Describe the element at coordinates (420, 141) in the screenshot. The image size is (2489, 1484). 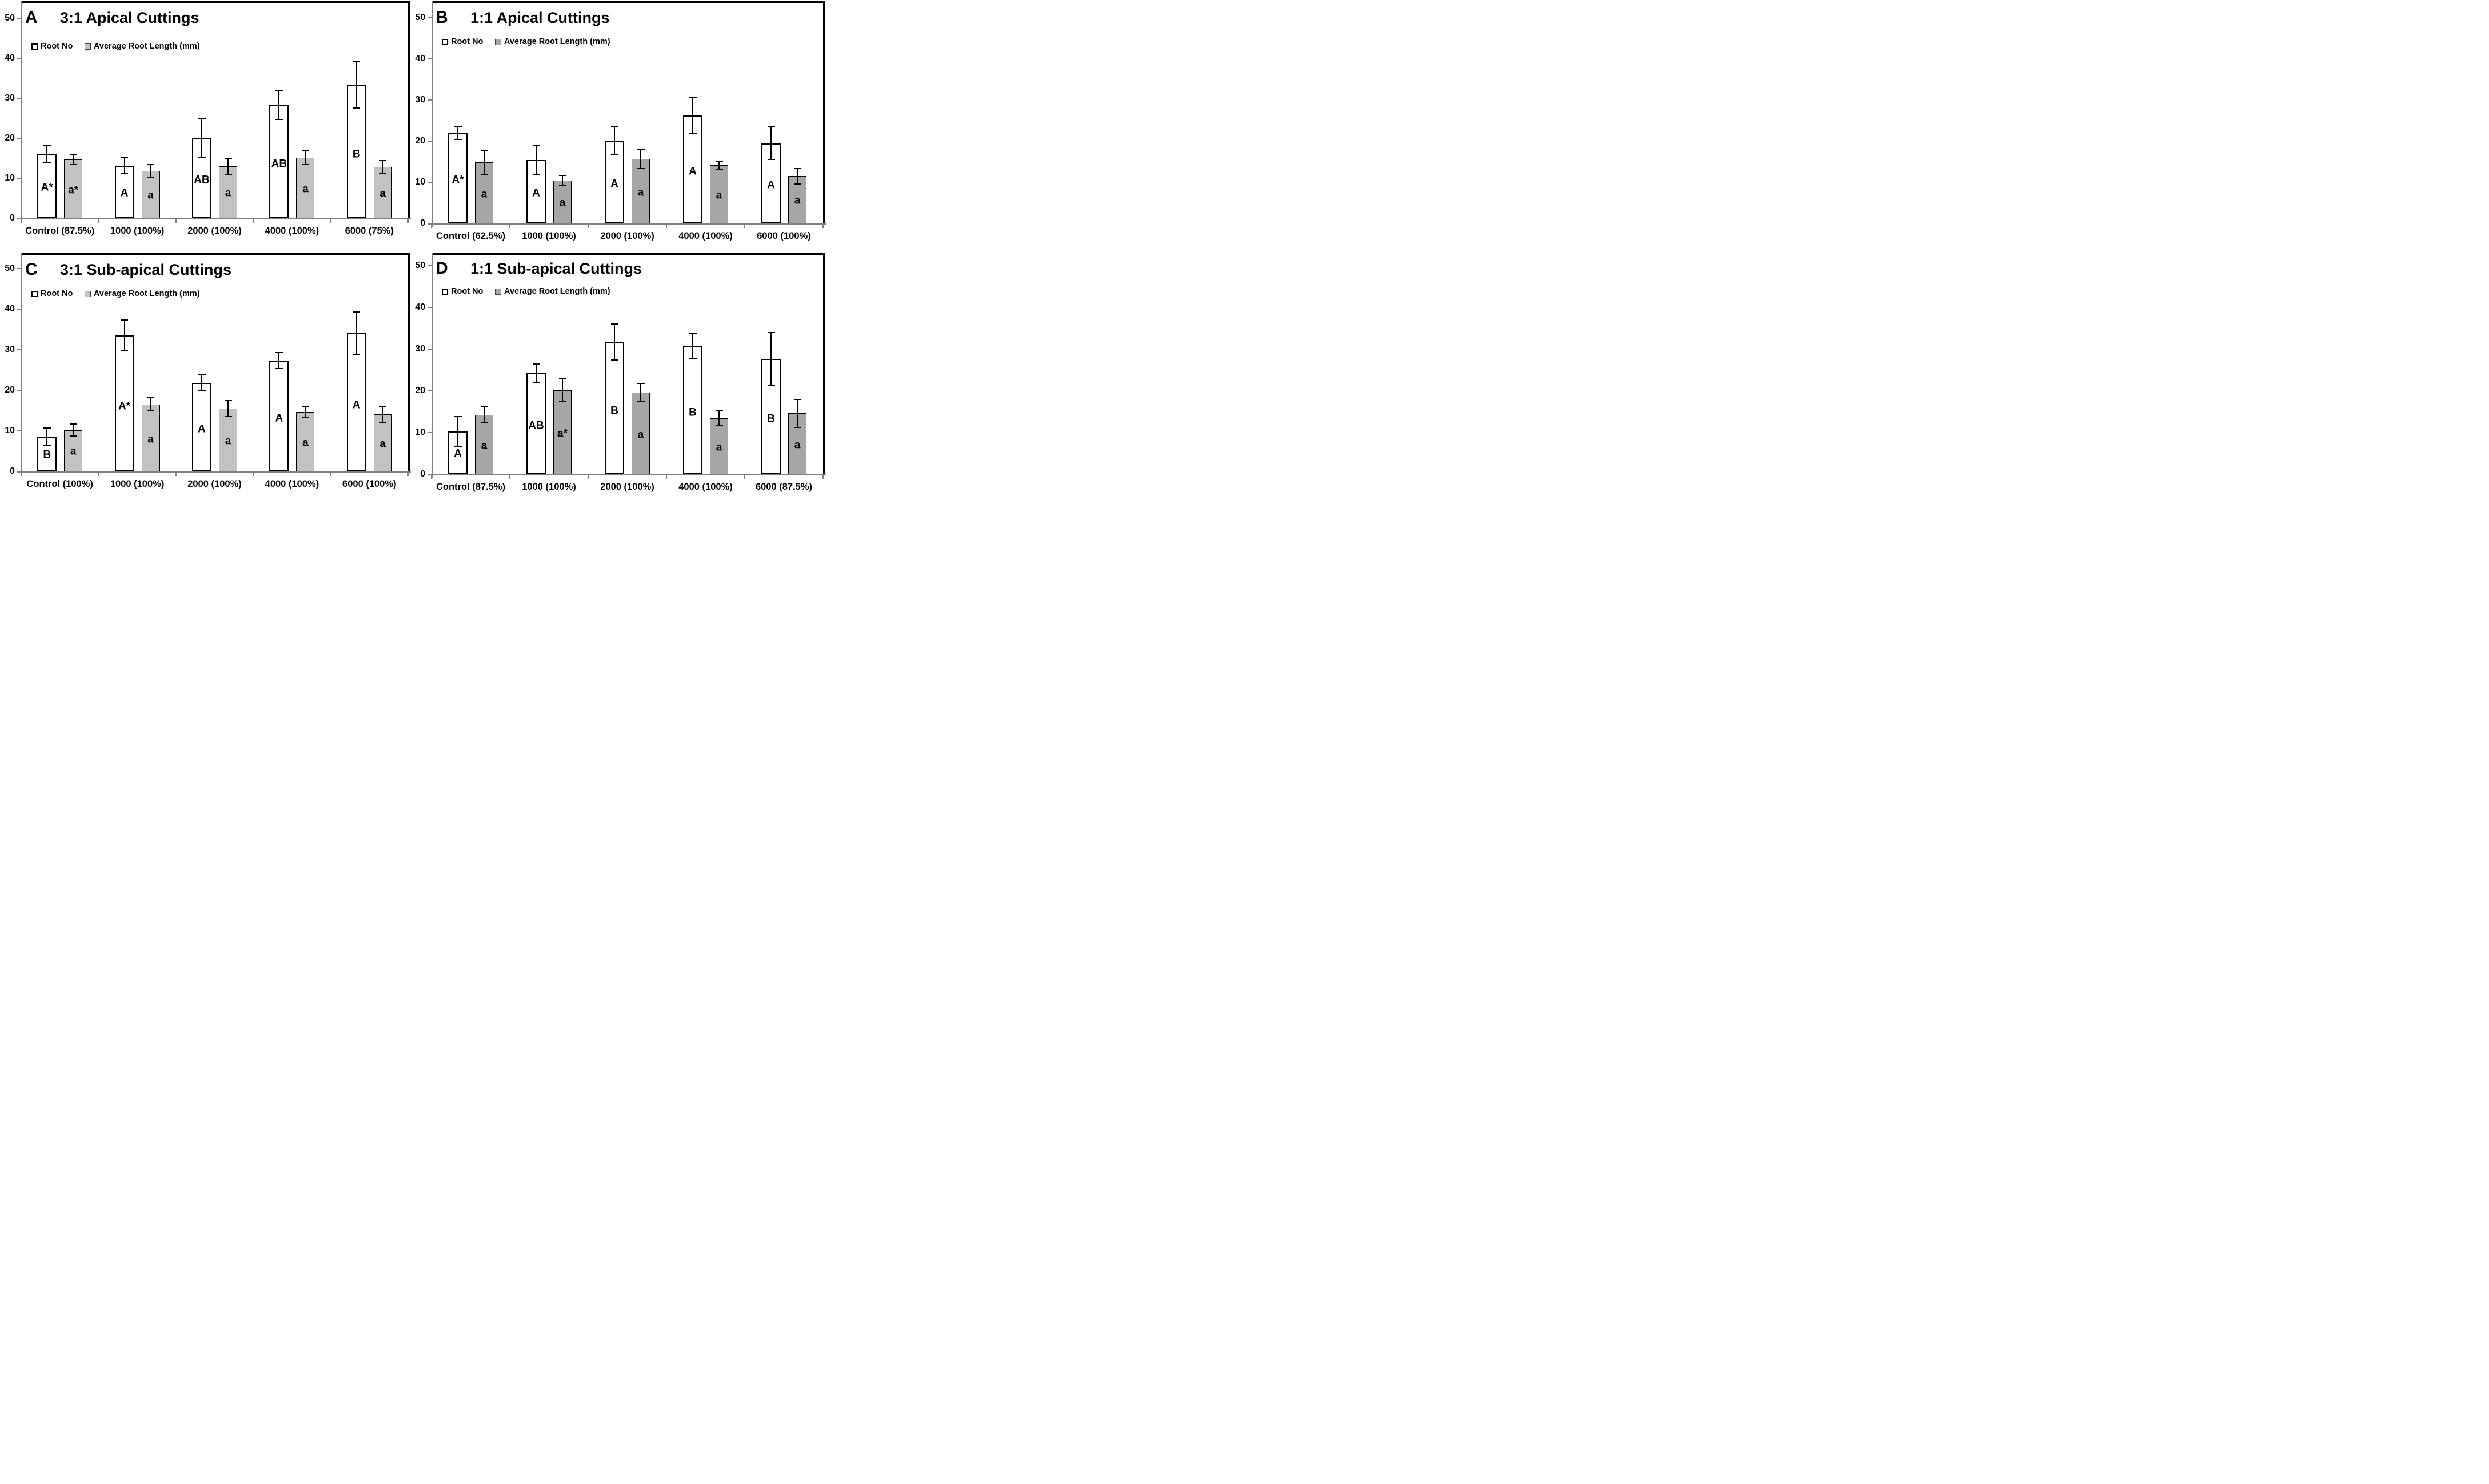
I see `y-tick-label: 20` at that location.